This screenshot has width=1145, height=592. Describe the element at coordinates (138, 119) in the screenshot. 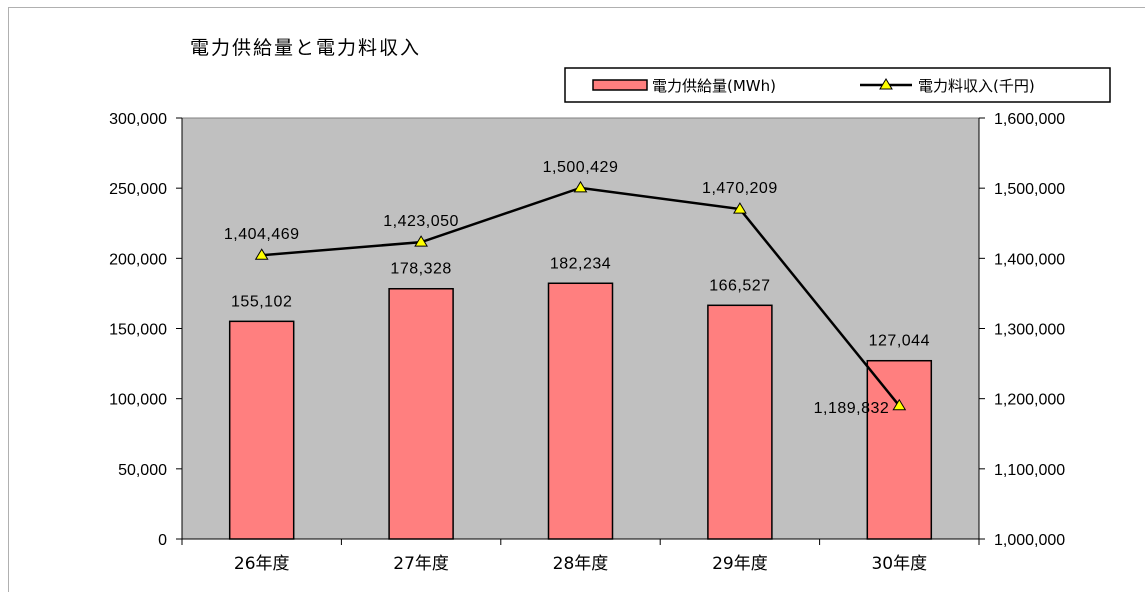

I see `y-left-tick-label: 300,000` at that location.